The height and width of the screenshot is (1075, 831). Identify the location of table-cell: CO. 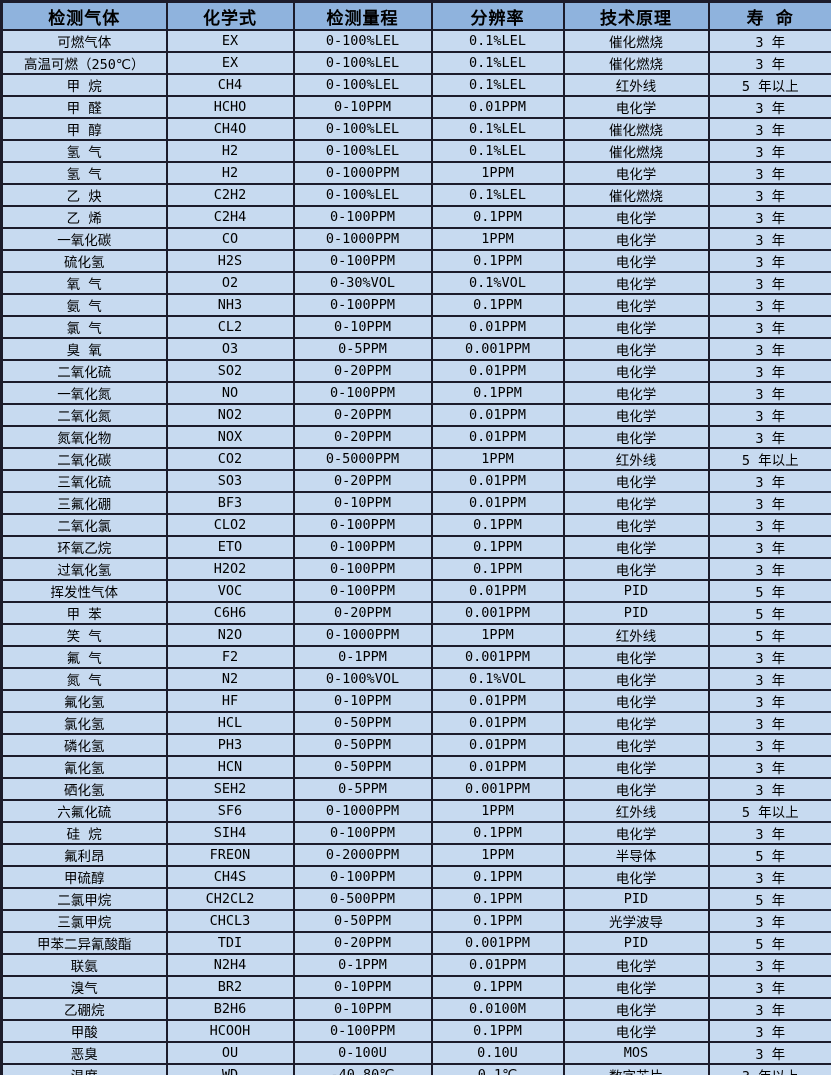
(230, 239).